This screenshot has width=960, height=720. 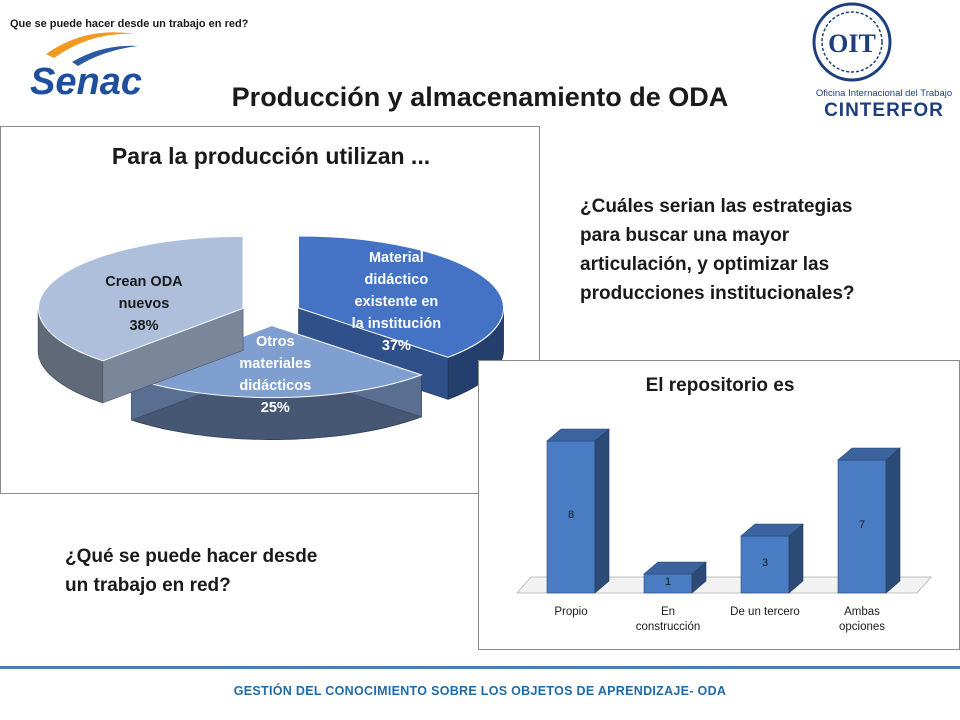 I want to click on bar-tick-label: Ambas opciones, so click(x=862, y=620).